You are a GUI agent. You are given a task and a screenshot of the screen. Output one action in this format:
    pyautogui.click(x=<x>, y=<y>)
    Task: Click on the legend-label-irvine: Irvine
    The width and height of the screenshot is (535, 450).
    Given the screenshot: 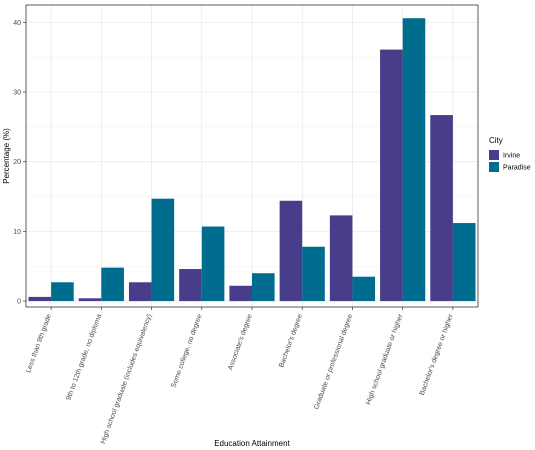 What is the action you would take?
    pyautogui.click(x=511, y=156)
    